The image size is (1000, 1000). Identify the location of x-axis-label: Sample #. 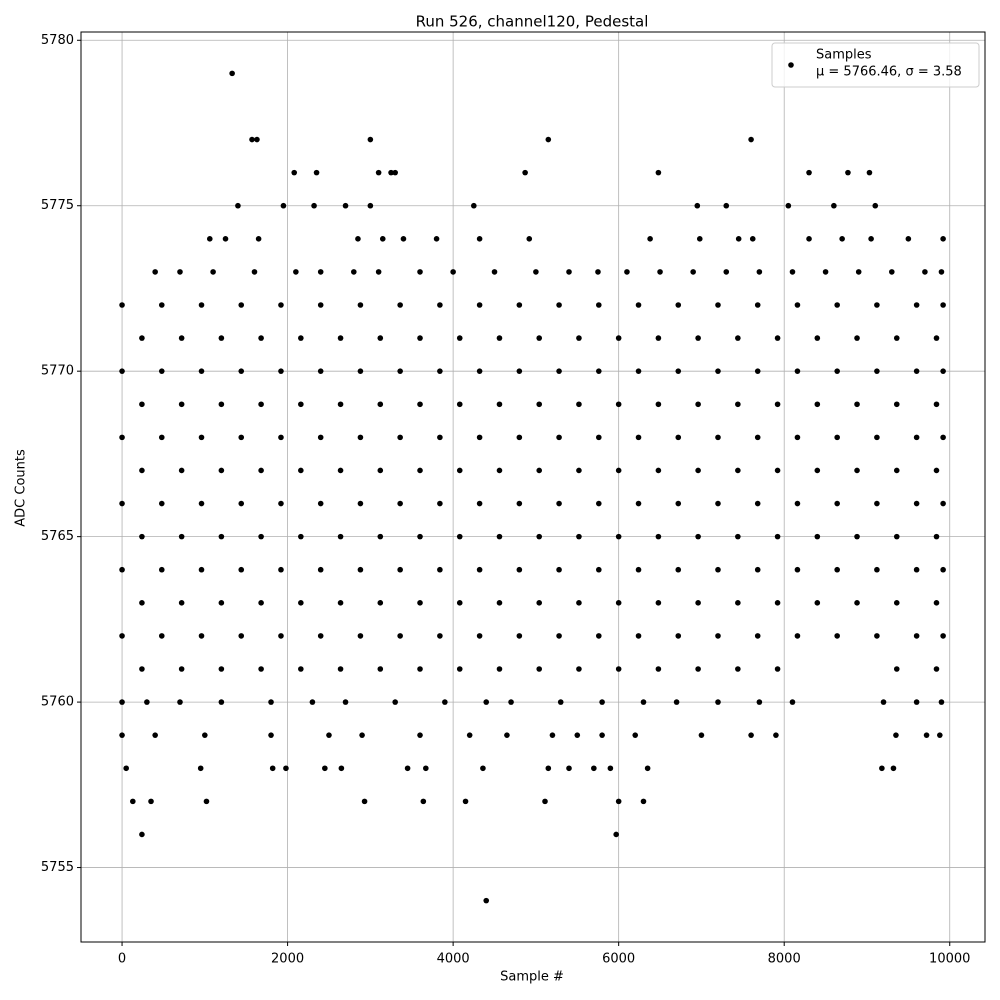
(532, 977).